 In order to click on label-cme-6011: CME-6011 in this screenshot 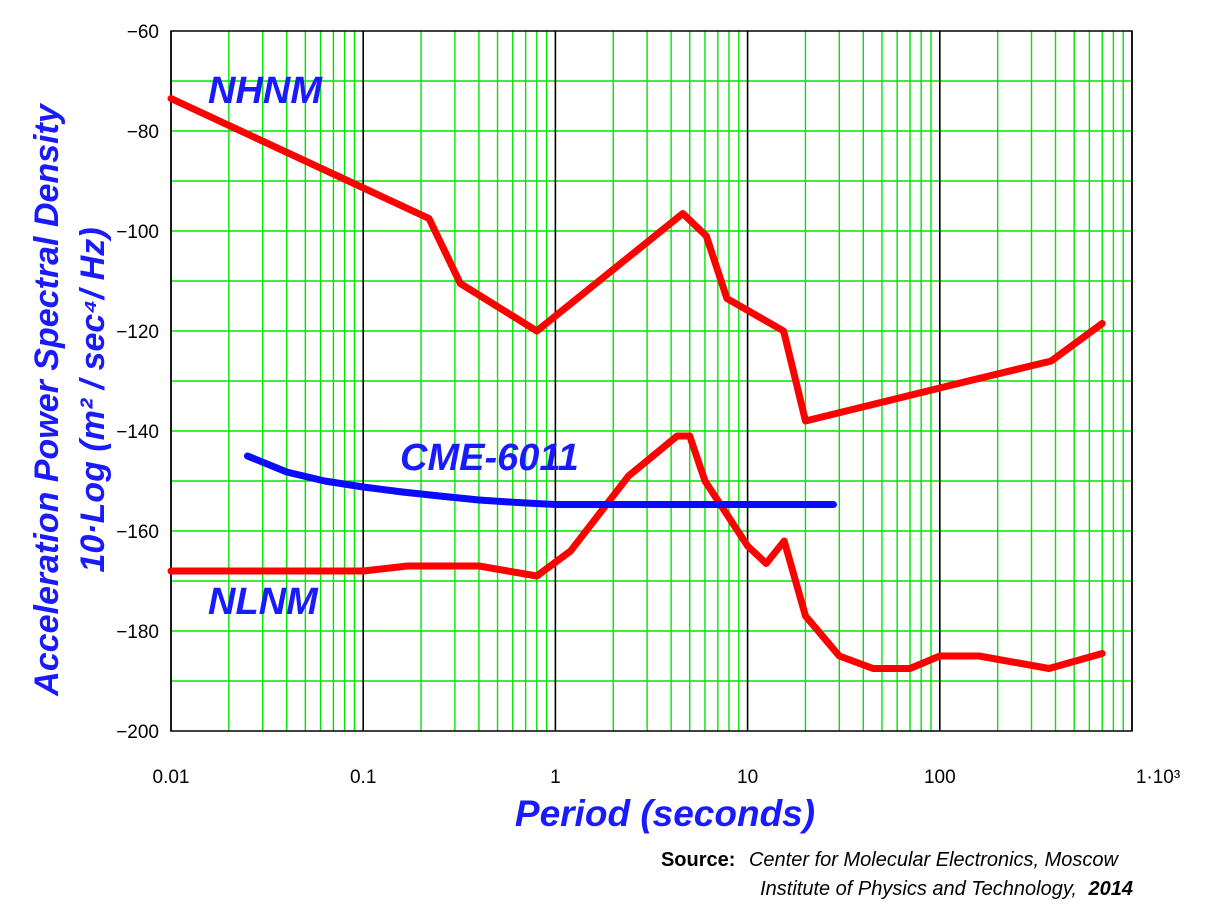, I will do `click(489, 458)`.